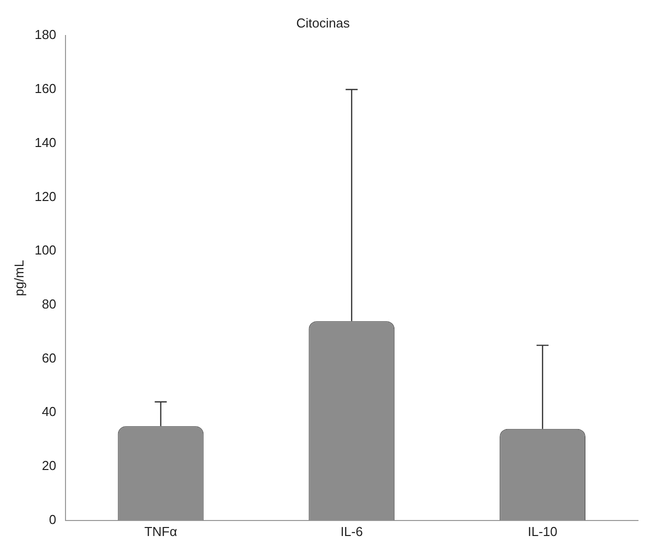  Describe the element at coordinates (323, 22) in the screenshot. I see `chart-title: Citocinas` at that location.